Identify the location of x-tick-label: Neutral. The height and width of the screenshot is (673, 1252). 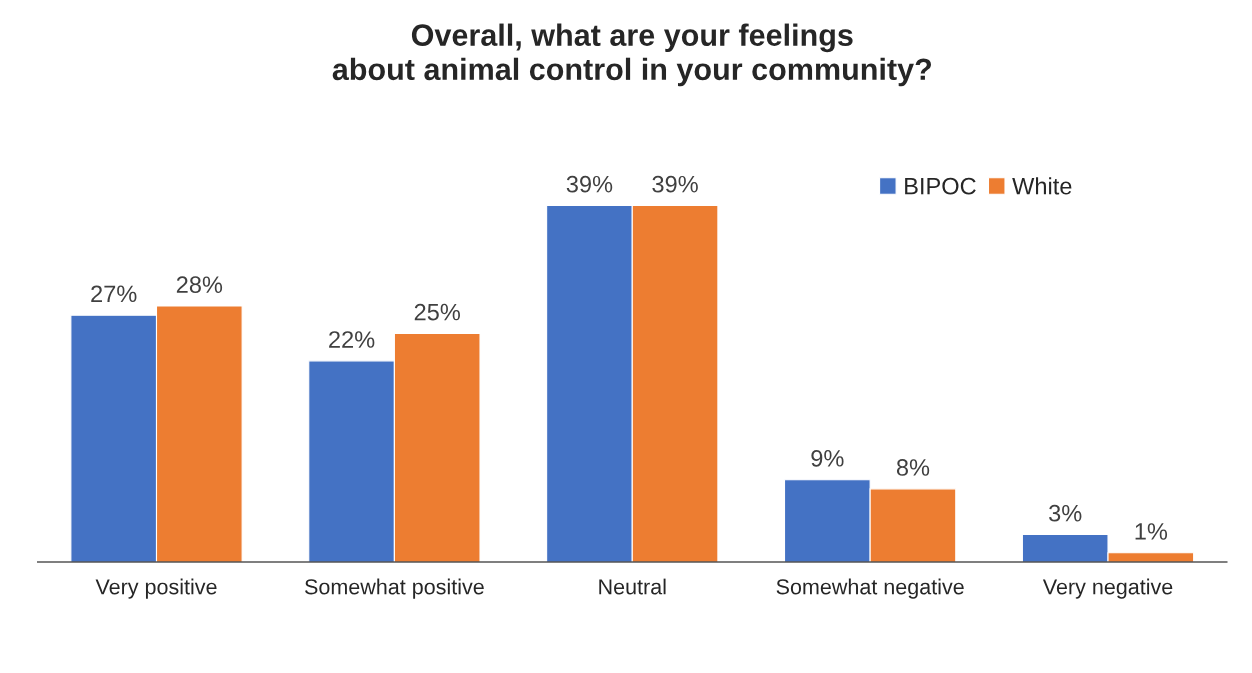
(632, 586).